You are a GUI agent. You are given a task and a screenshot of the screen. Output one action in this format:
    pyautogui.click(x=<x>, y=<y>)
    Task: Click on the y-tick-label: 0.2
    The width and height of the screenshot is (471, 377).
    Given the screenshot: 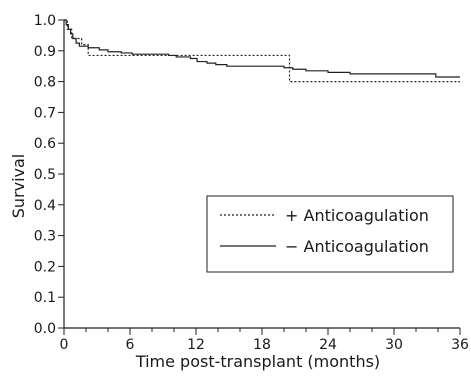 What is the action you would take?
    pyautogui.click(x=45, y=267)
    